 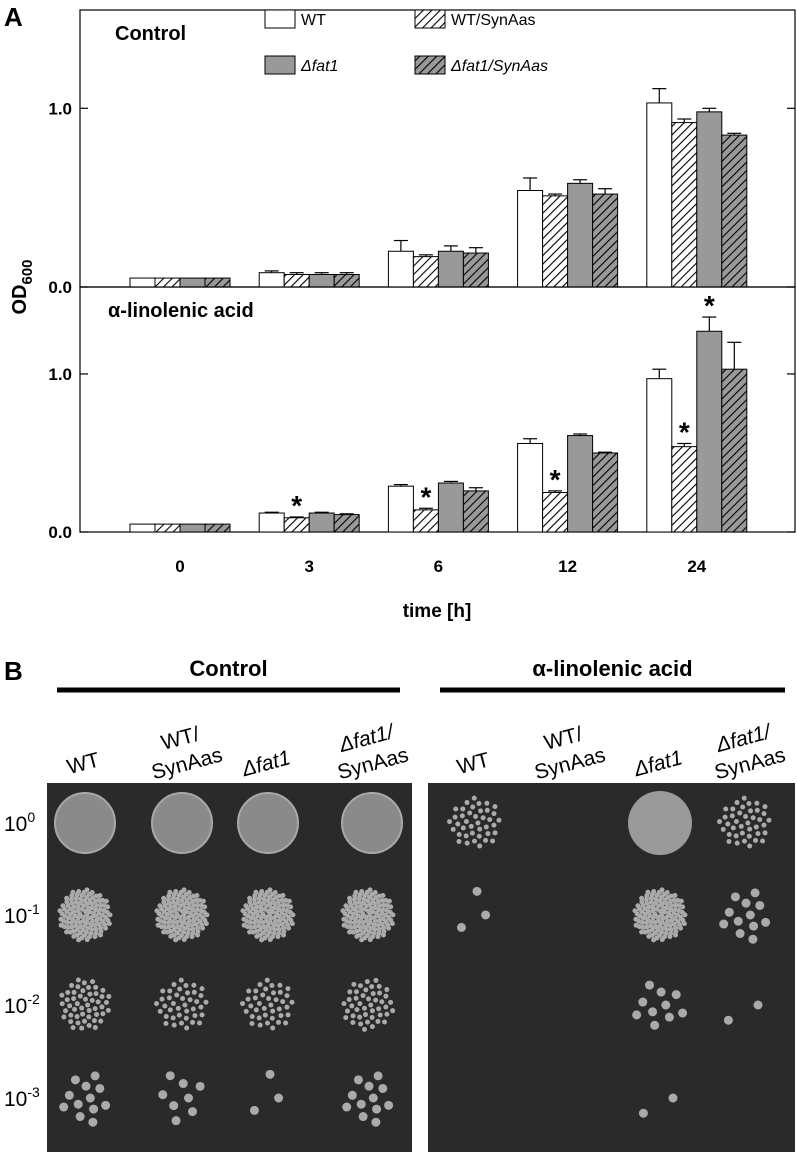 What do you see at coordinates (612, 668) in the screenshot?
I see `group-title: α-linolenic acid` at bounding box center [612, 668].